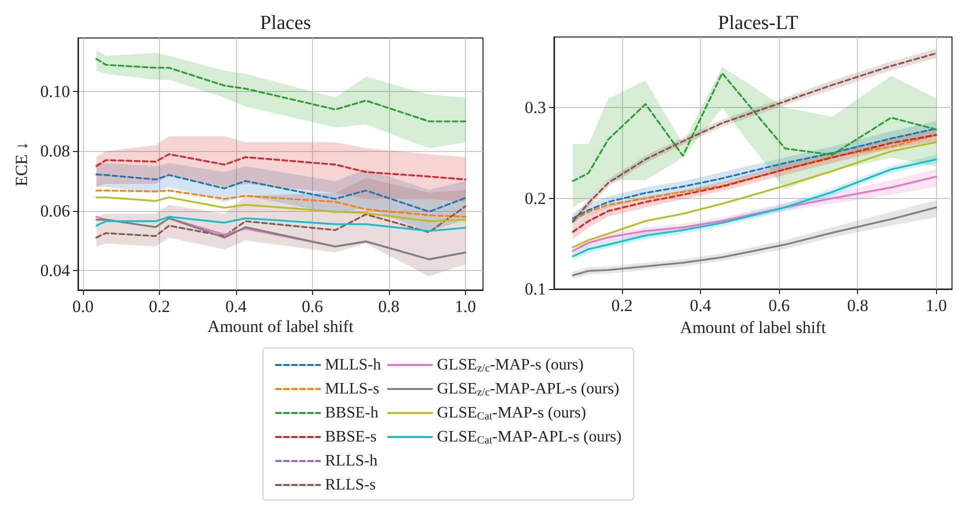 This screenshot has width=960, height=524. I want to click on y-tick-label: 0.3, so click(535, 108).